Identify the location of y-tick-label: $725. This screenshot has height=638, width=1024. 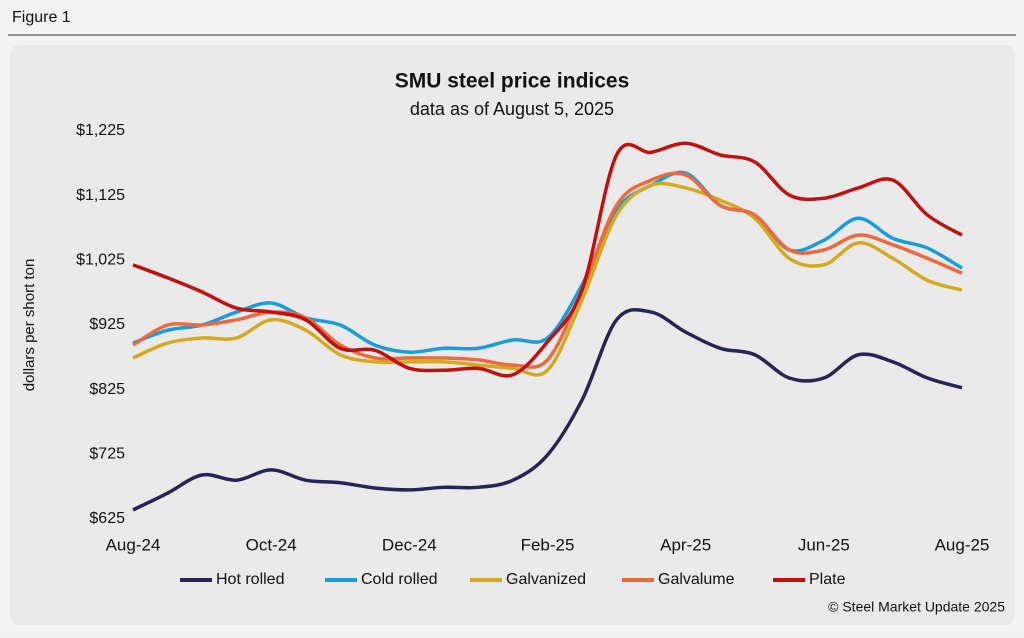
(107, 454).